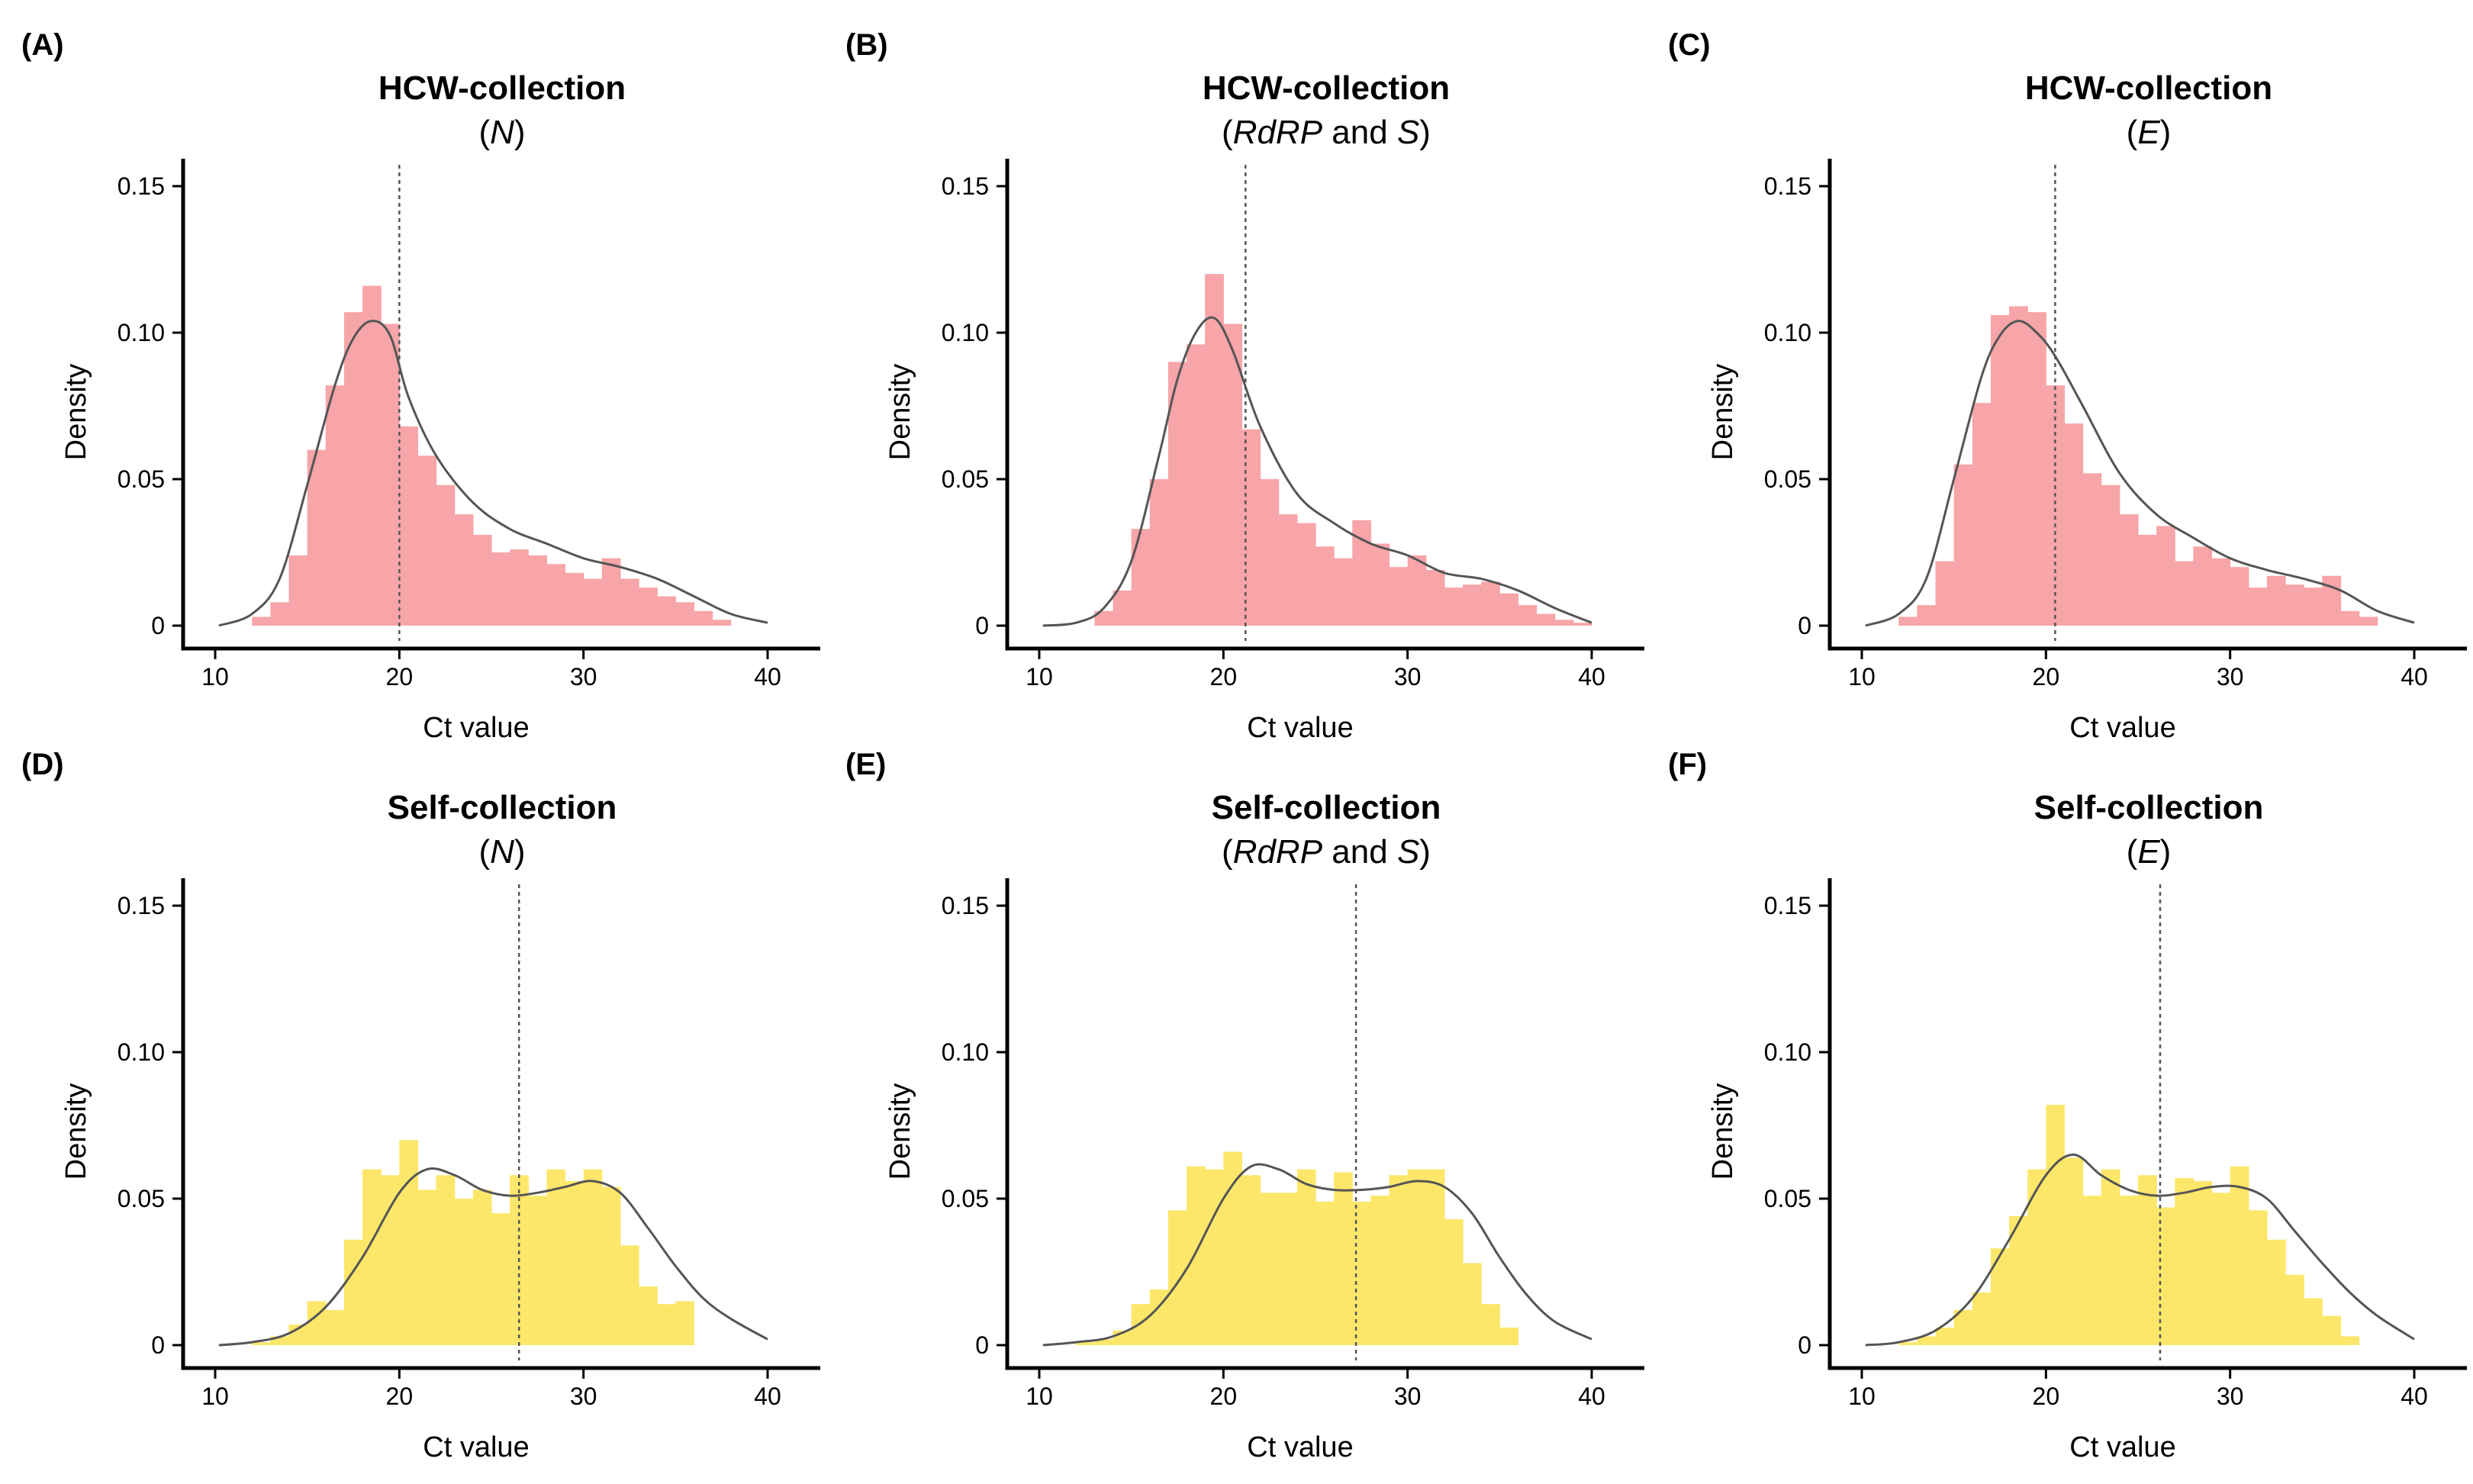 This screenshot has height=1484, width=2473. What do you see at coordinates (502, 88) in the screenshot?
I see `chart-title: HCW-collection` at bounding box center [502, 88].